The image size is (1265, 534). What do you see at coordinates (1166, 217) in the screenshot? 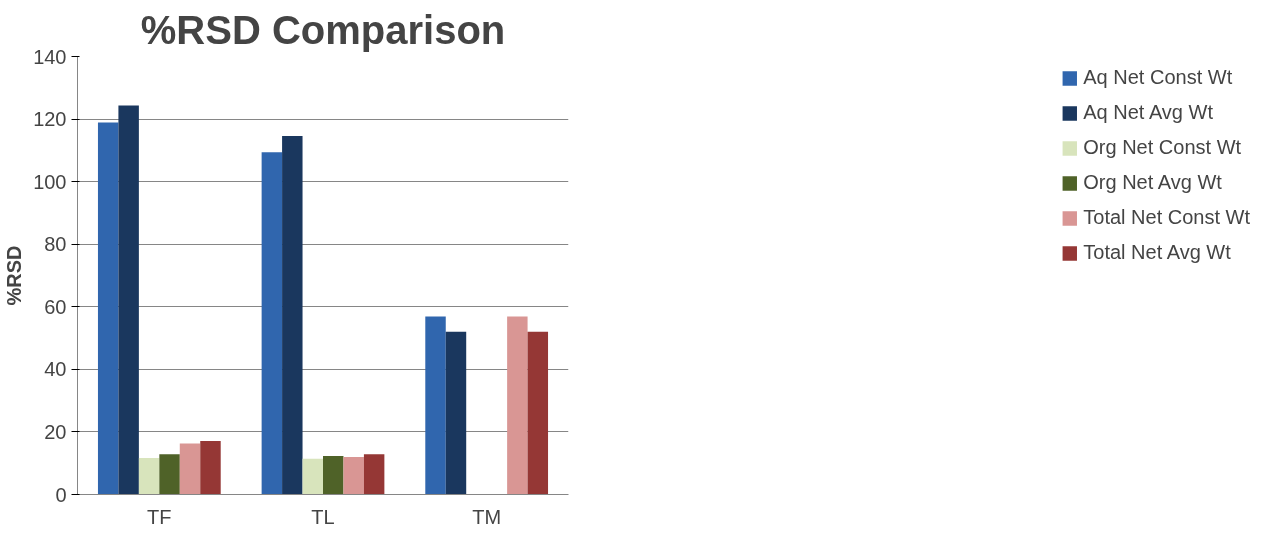
I see `legend-label: Total Net Const Wt` at bounding box center [1166, 217].